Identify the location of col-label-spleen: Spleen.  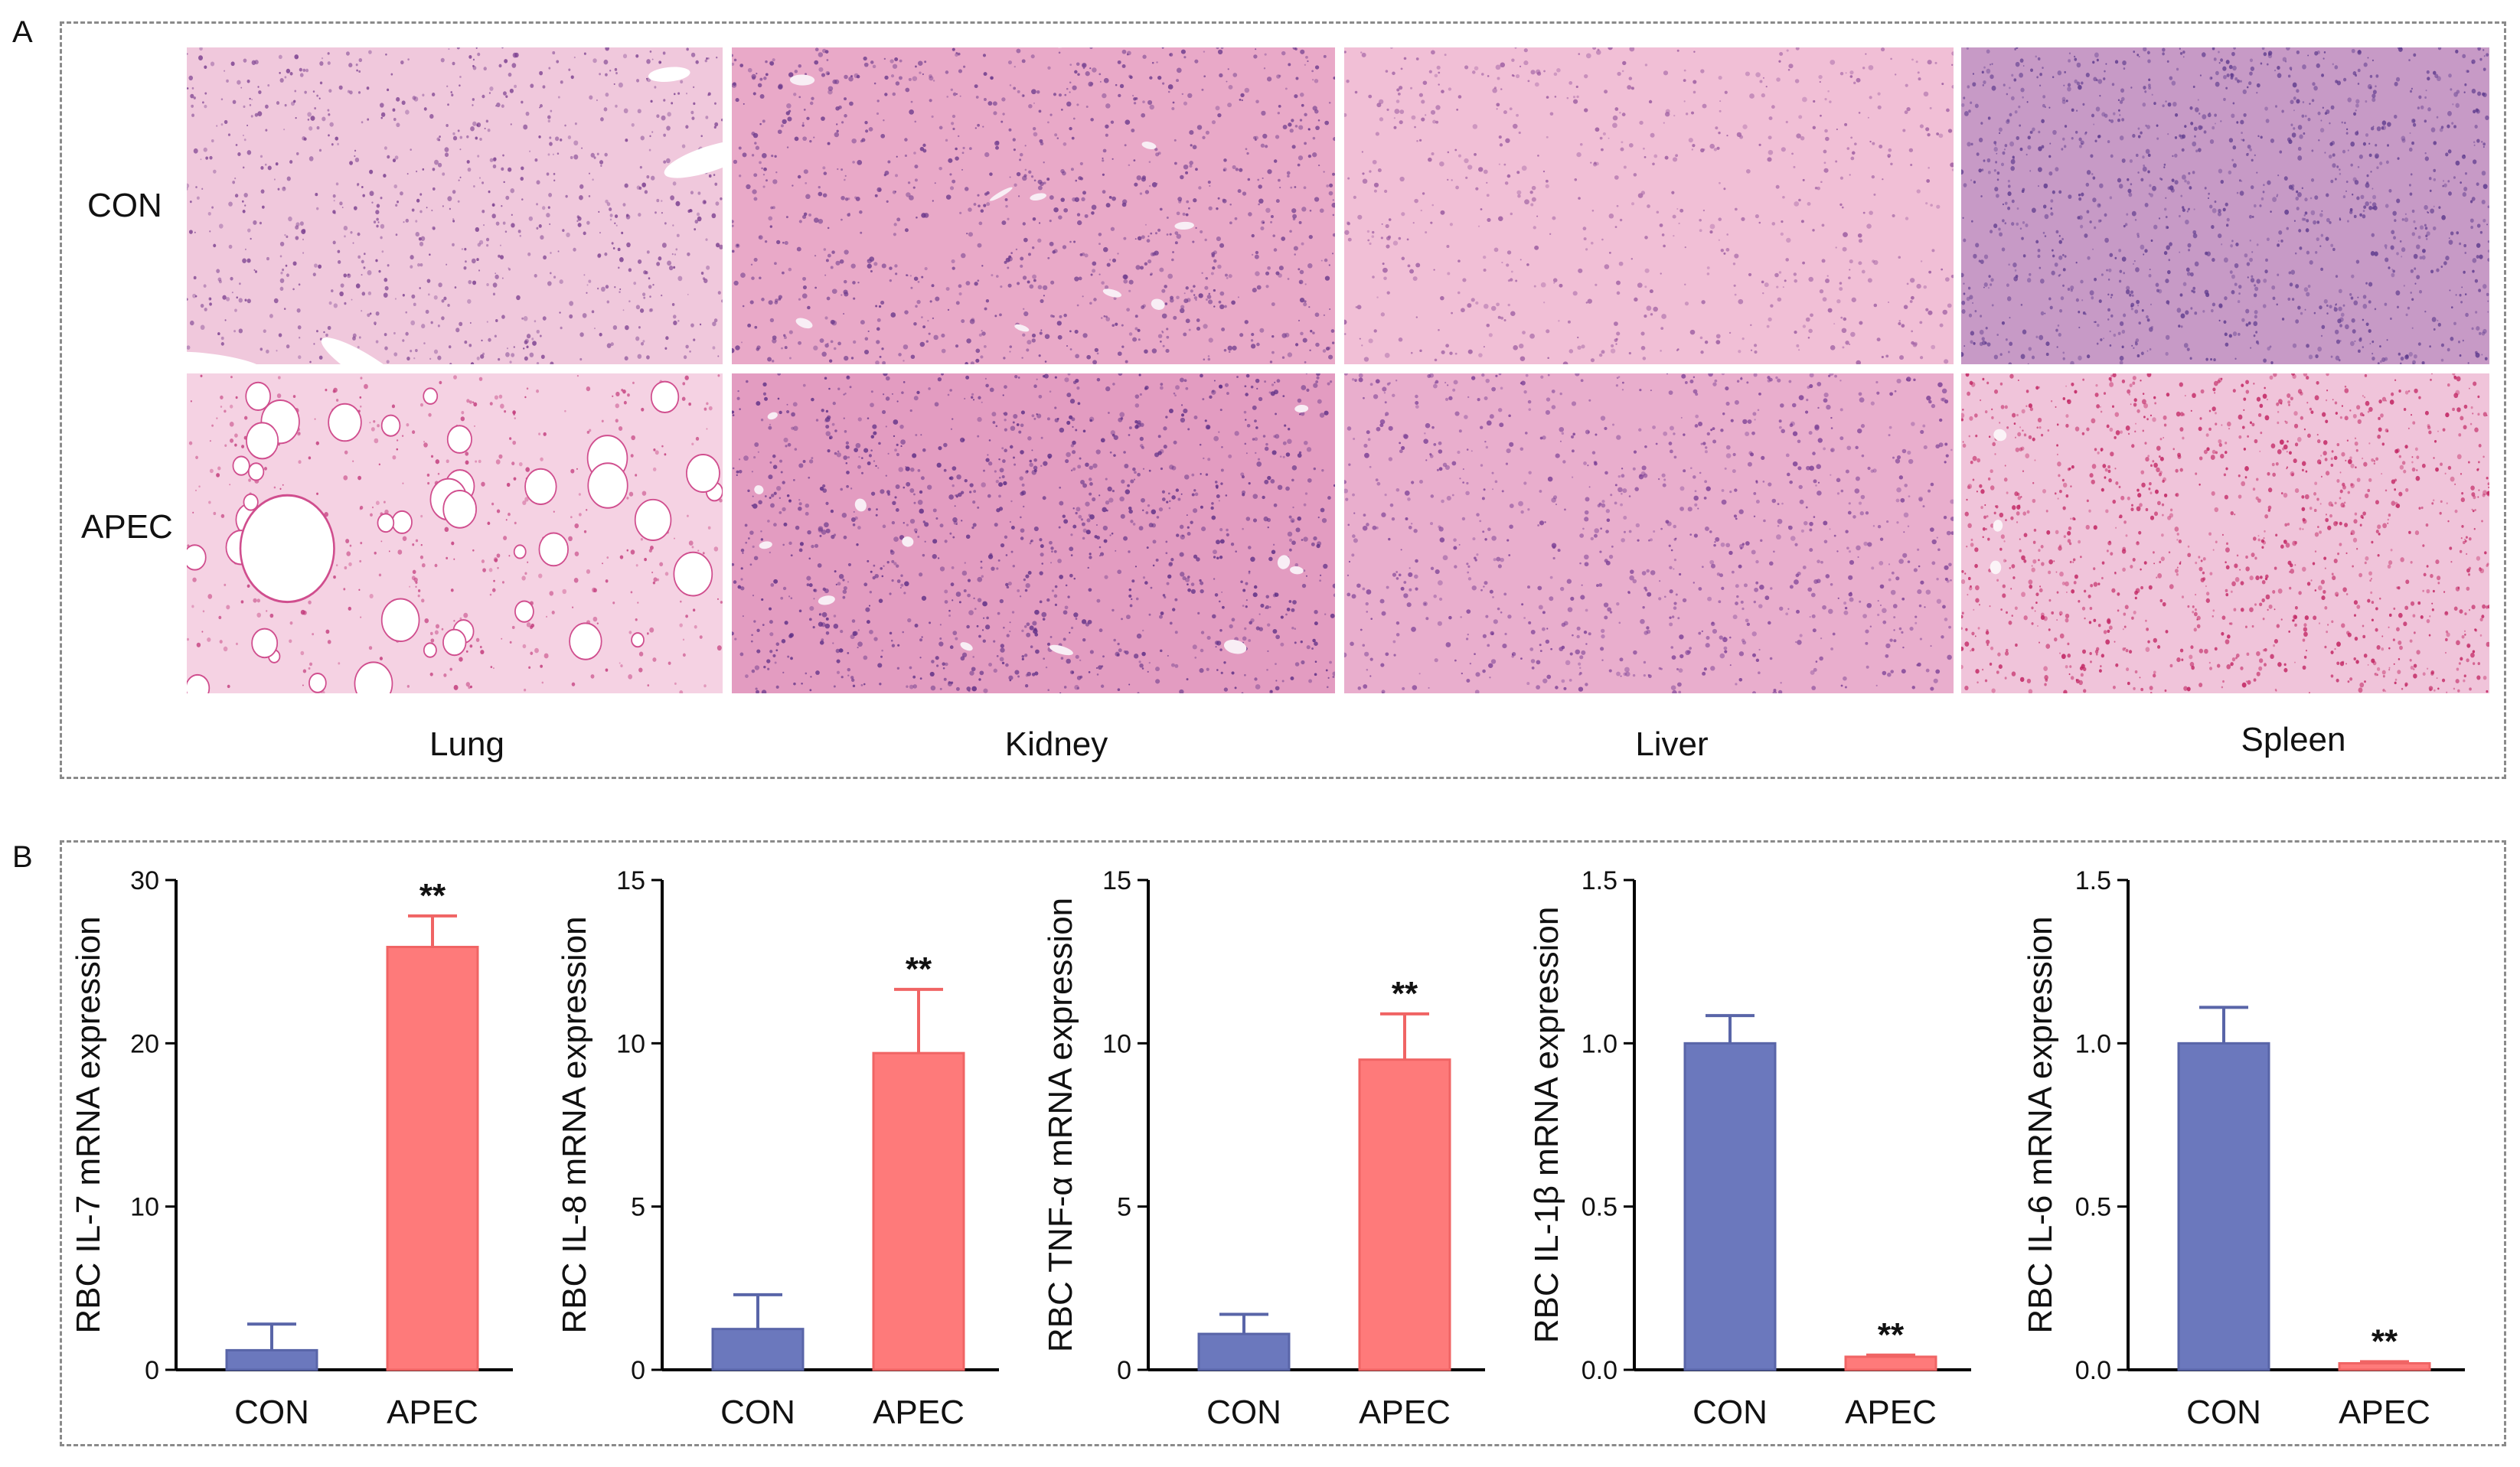
(2293, 740).